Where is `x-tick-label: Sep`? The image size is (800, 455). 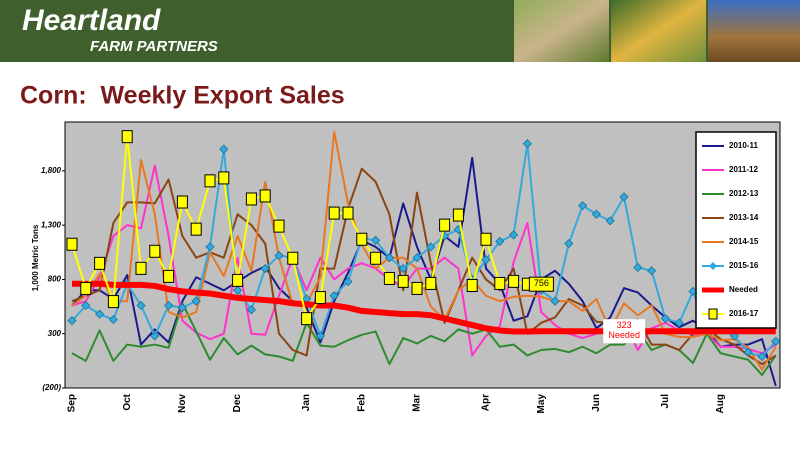
x-tick-label: Sep is located at coordinates (72, 403).